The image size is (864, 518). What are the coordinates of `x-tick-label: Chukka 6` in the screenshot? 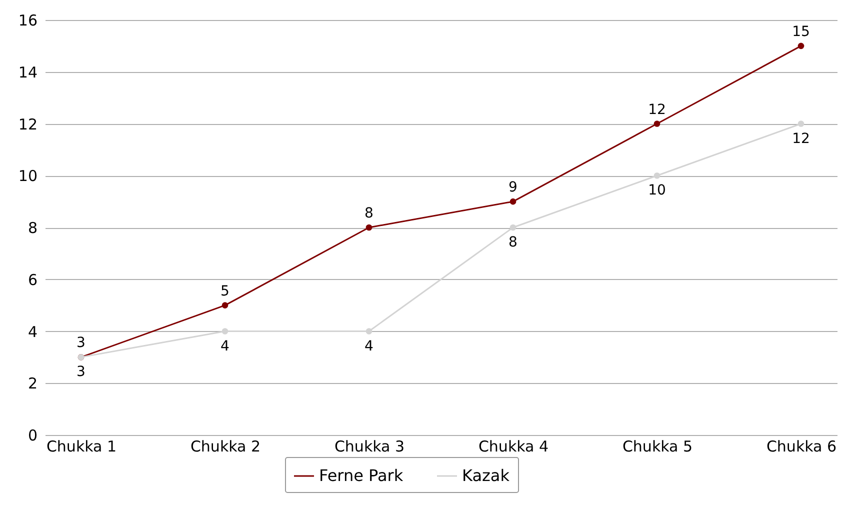 It's located at (801, 447).